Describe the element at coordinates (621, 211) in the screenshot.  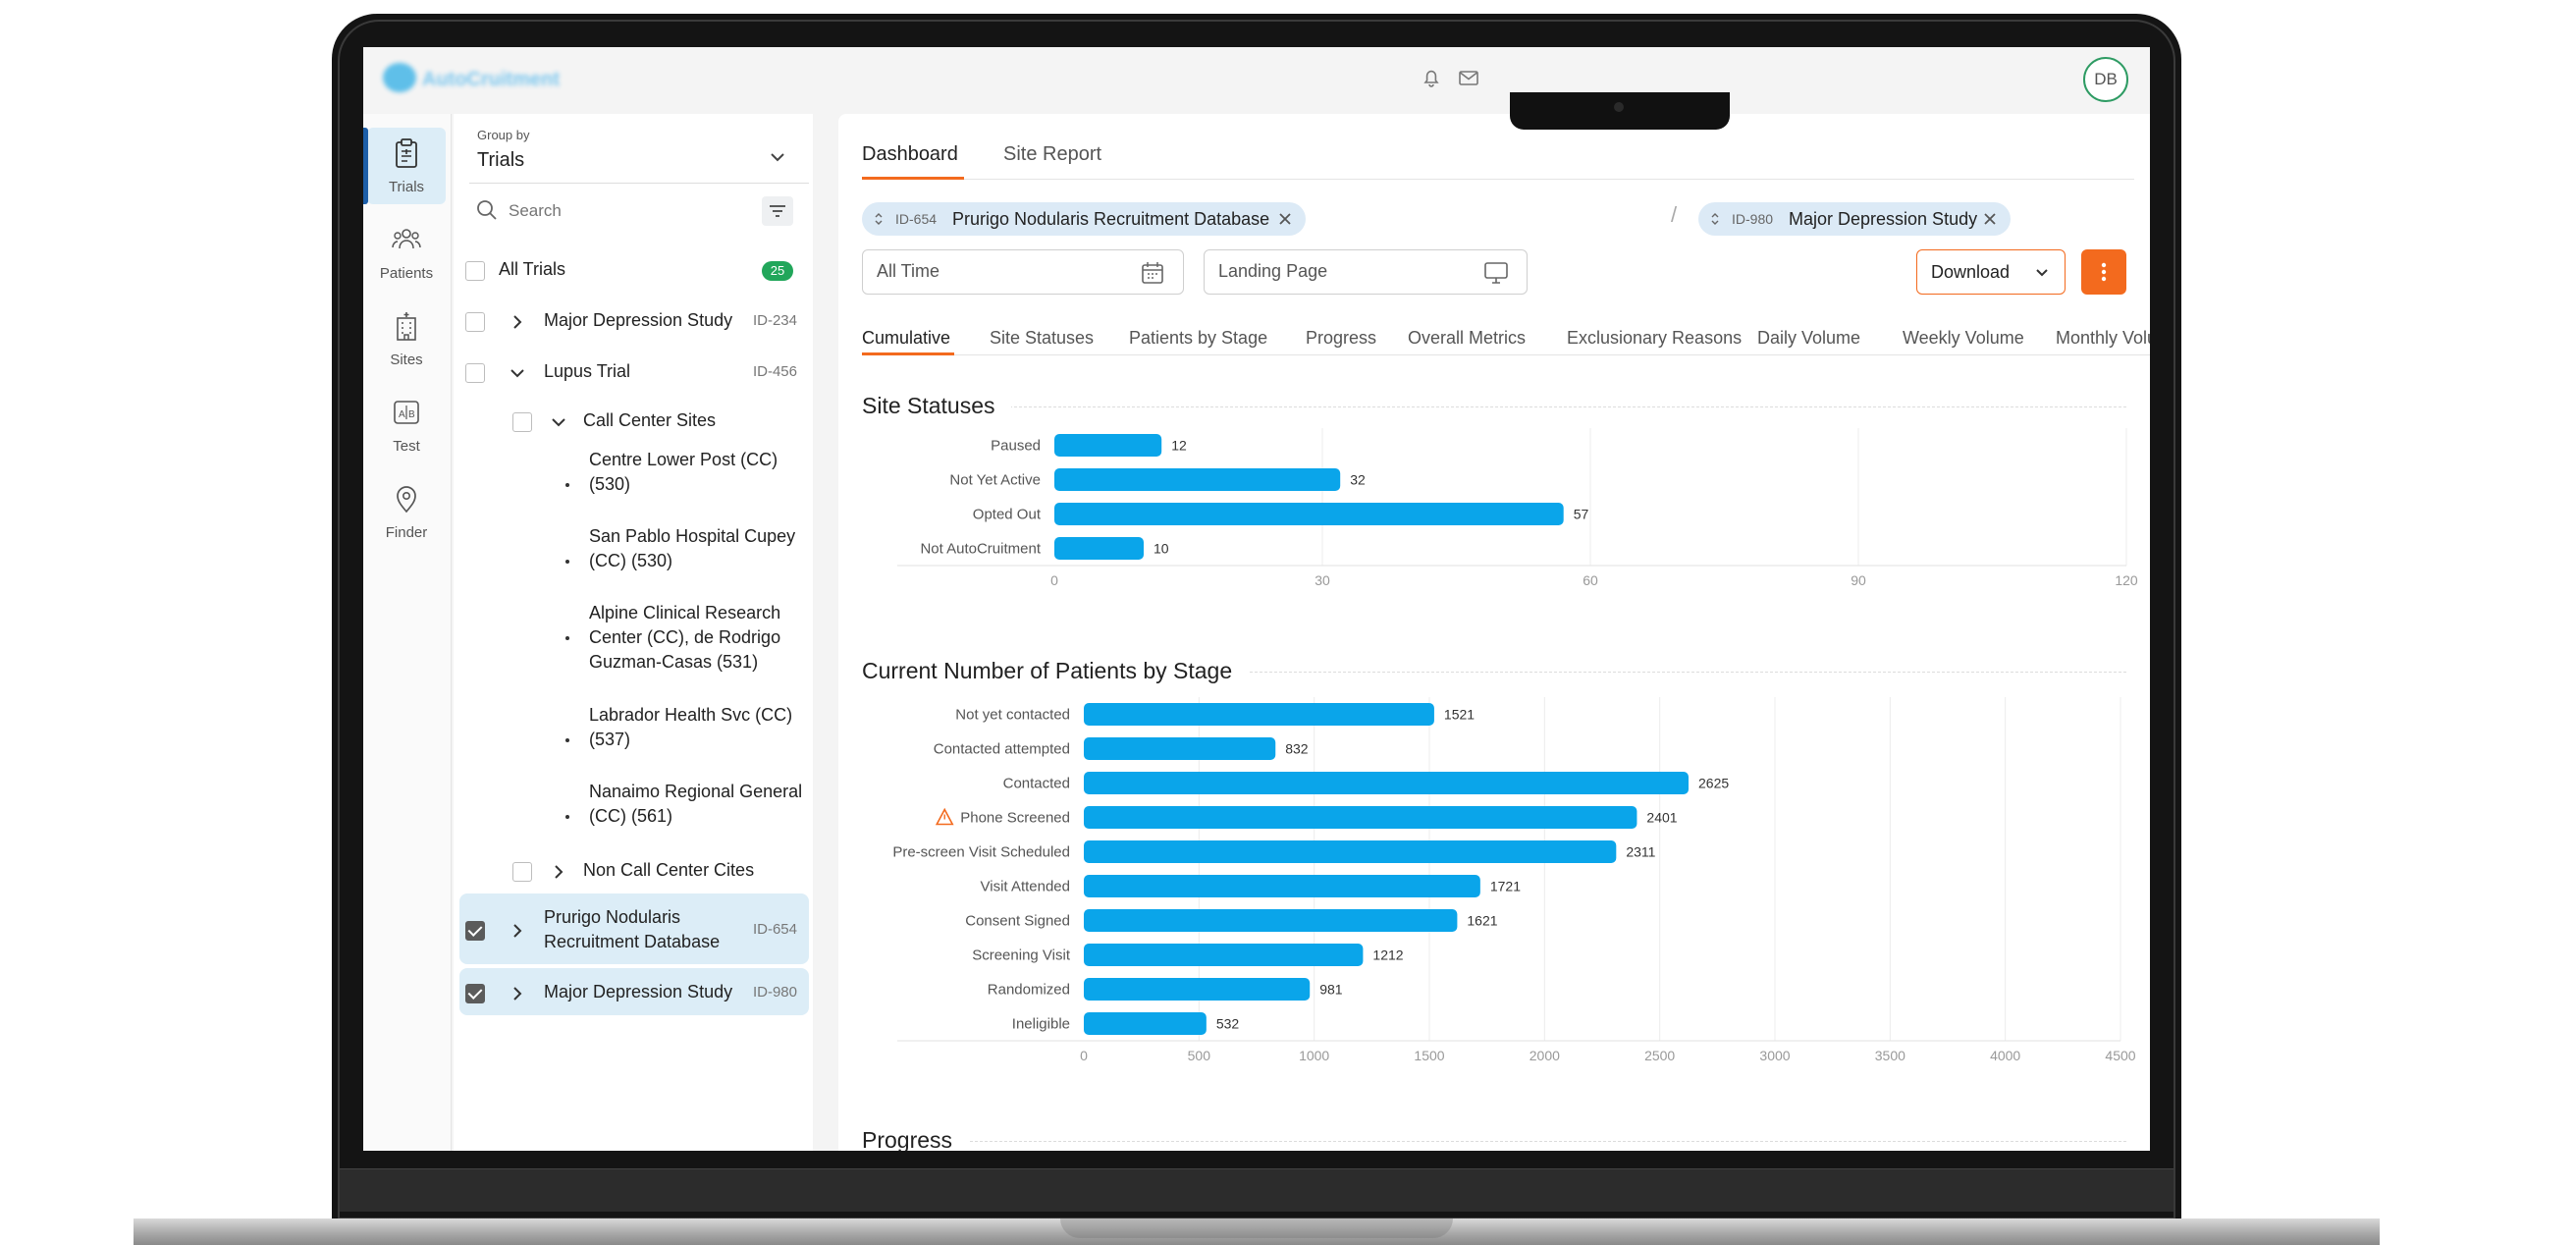
I see `search-input` at that location.